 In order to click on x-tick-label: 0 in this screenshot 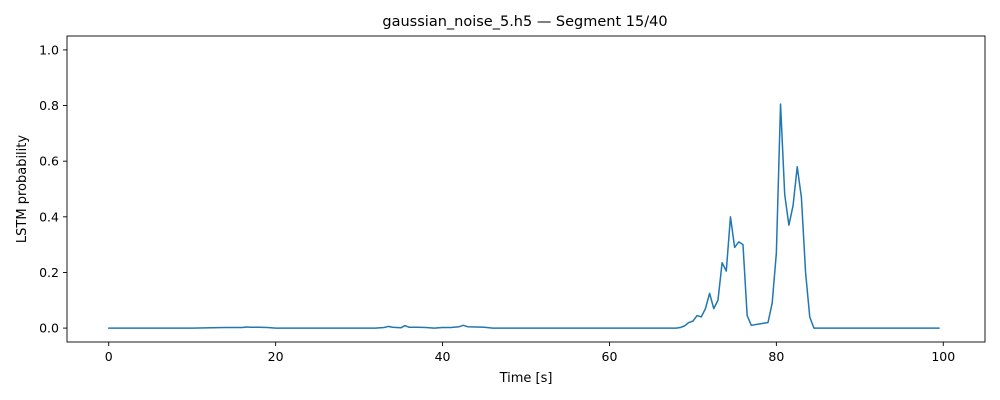, I will do `click(109, 356)`.